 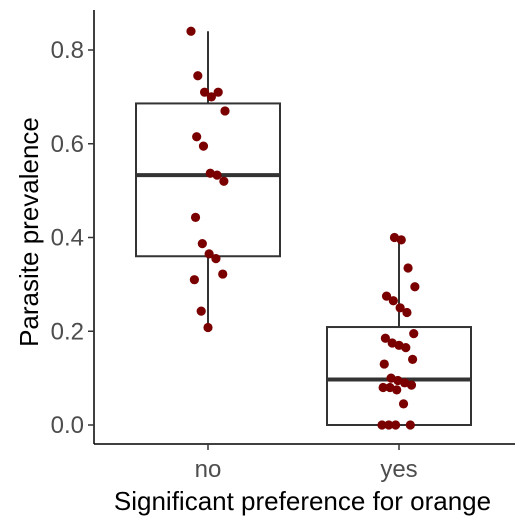 I want to click on y-tick-label: 0.6, so click(x=67, y=144).